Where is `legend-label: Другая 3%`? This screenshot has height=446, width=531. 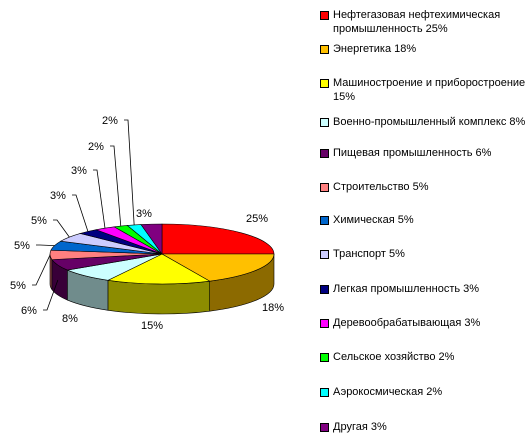 legend-label: Другая 3% is located at coordinates (360, 427).